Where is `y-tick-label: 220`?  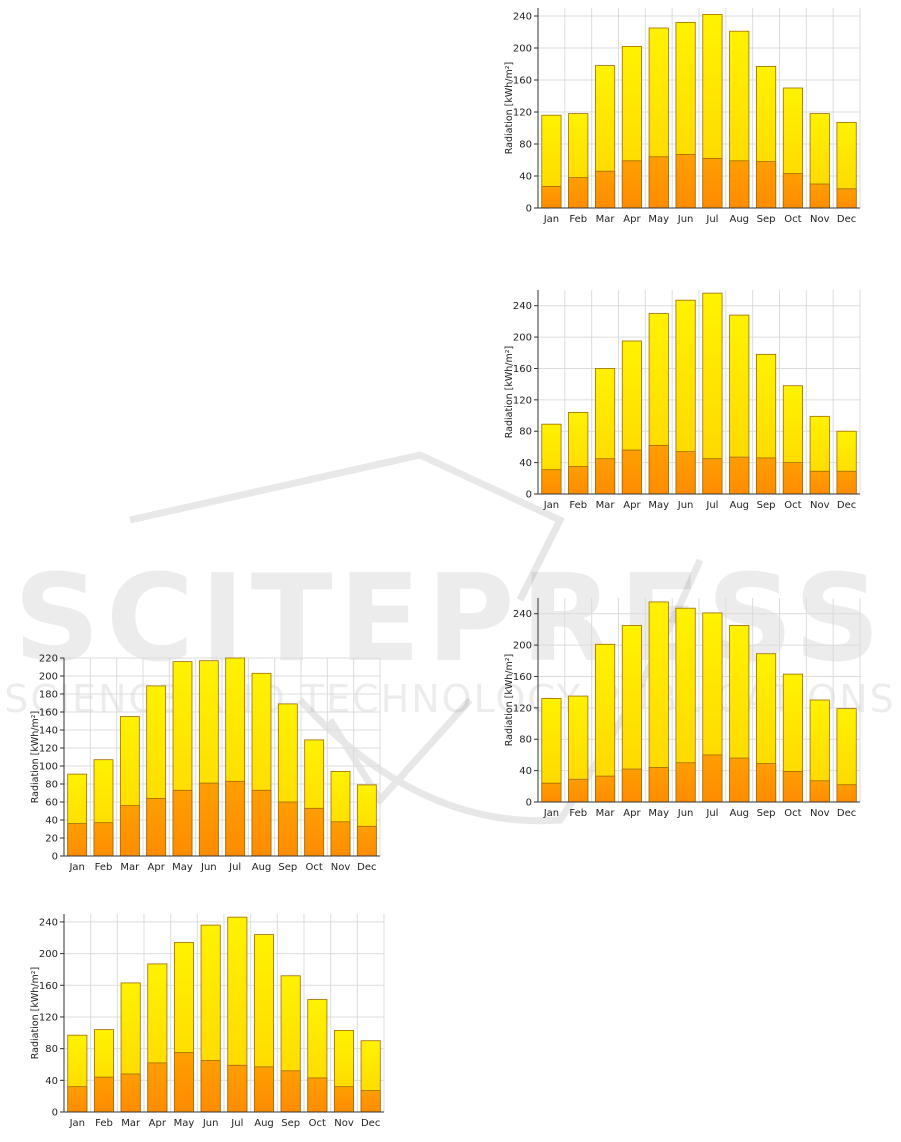 y-tick-label: 220 is located at coordinates (48, 659).